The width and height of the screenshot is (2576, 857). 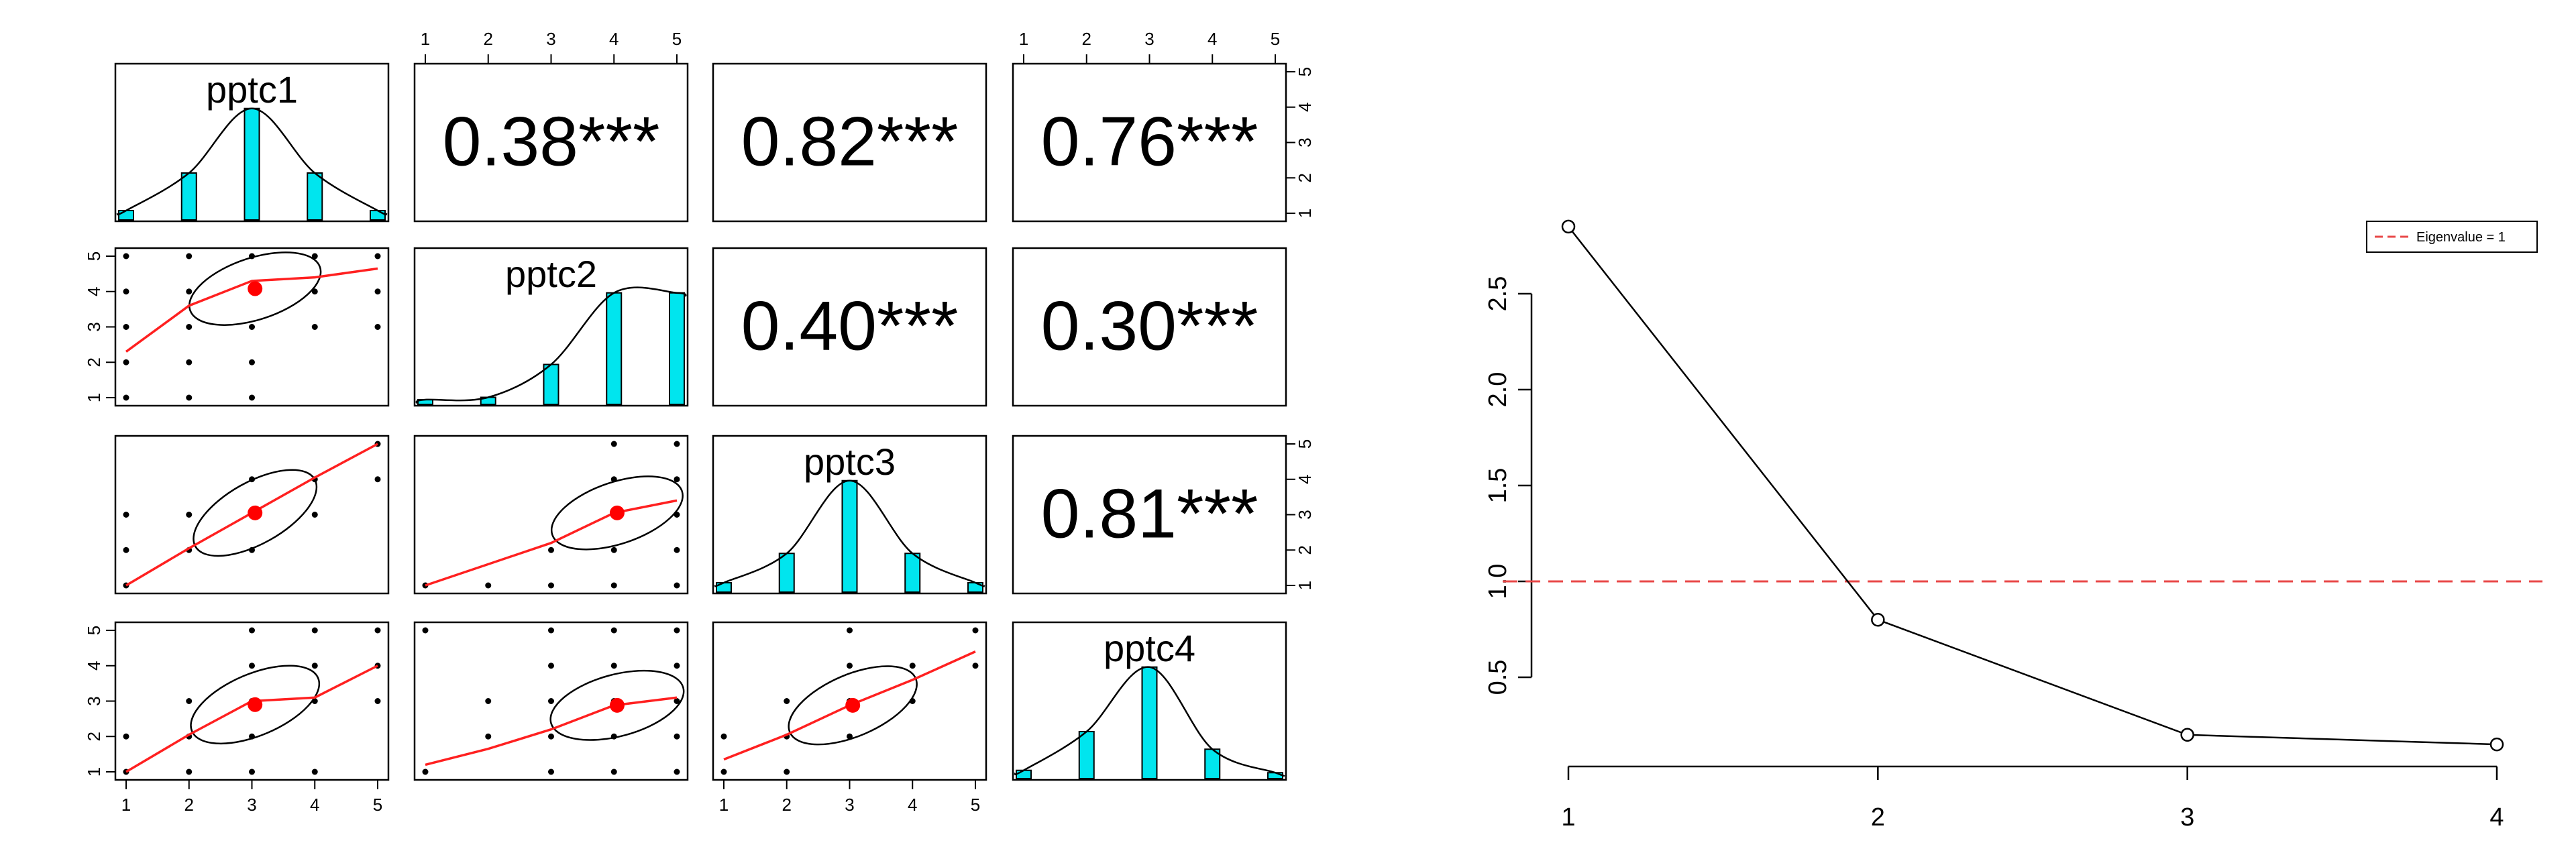 What do you see at coordinates (251, 805) in the screenshot?
I see `x-tick-label-bottom: 3` at bounding box center [251, 805].